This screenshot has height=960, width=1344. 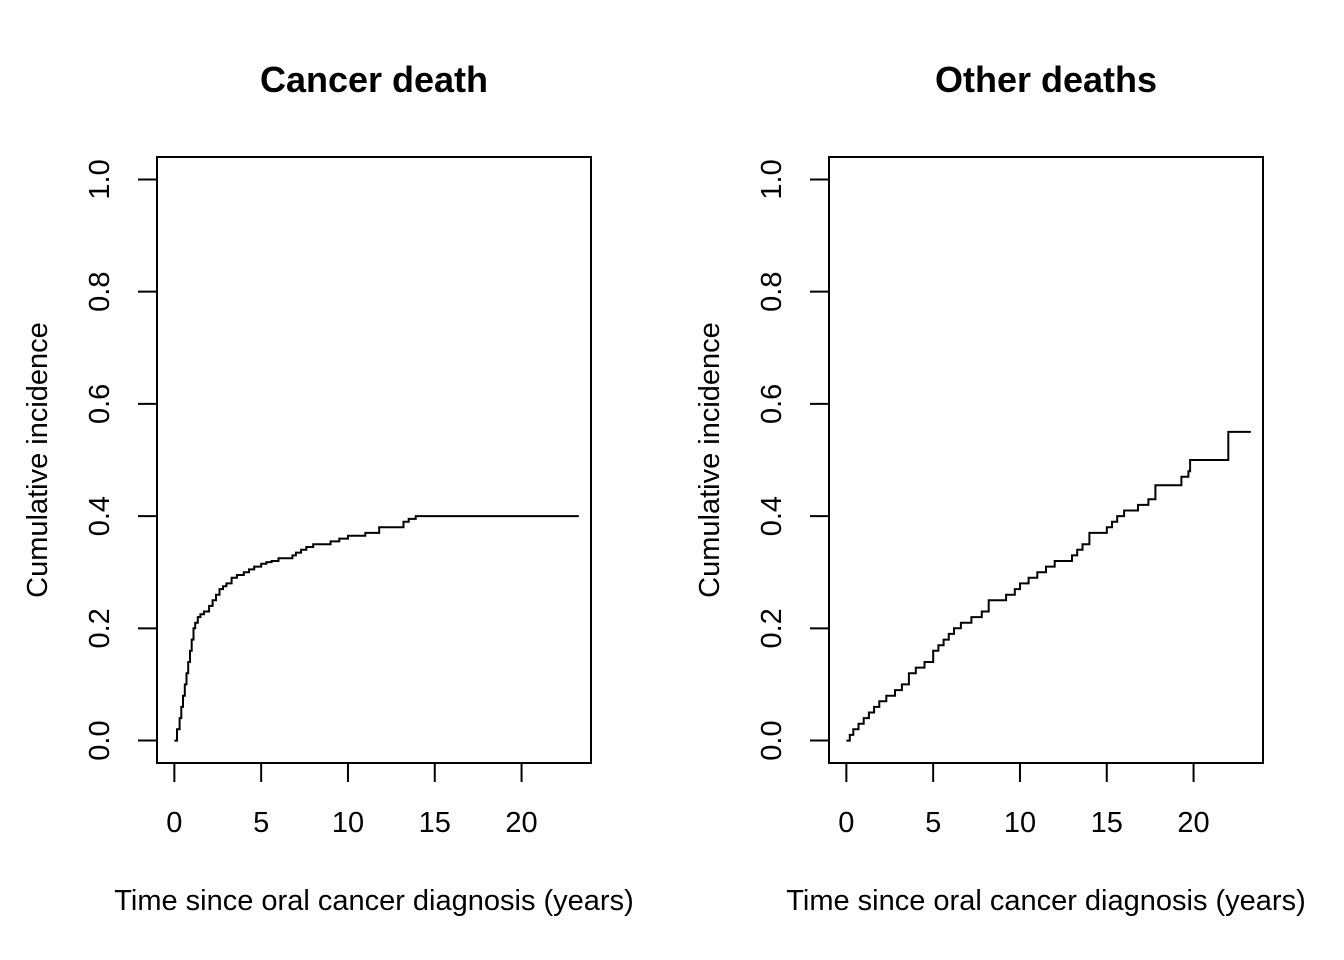 What do you see at coordinates (1046, 79) in the screenshot?
I see `chart-title: Other deaths` at bounding box center [1046, 79].